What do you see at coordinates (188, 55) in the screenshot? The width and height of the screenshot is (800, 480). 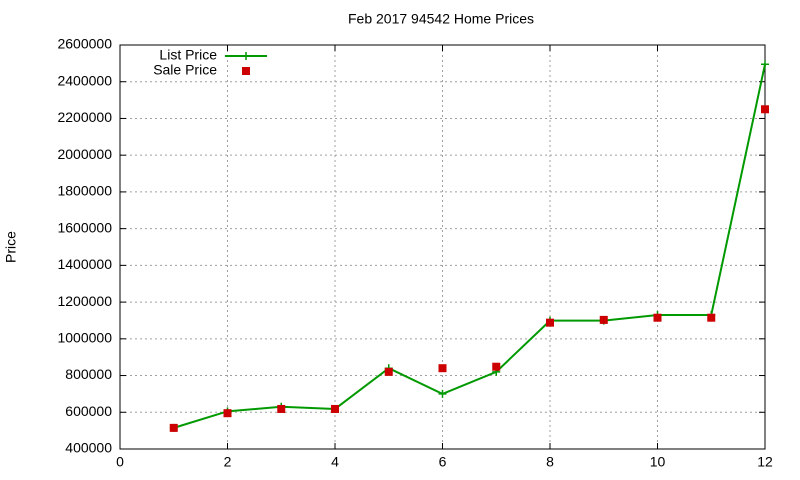 I see `legend-label: List Price` at bounding box center [188, 55].